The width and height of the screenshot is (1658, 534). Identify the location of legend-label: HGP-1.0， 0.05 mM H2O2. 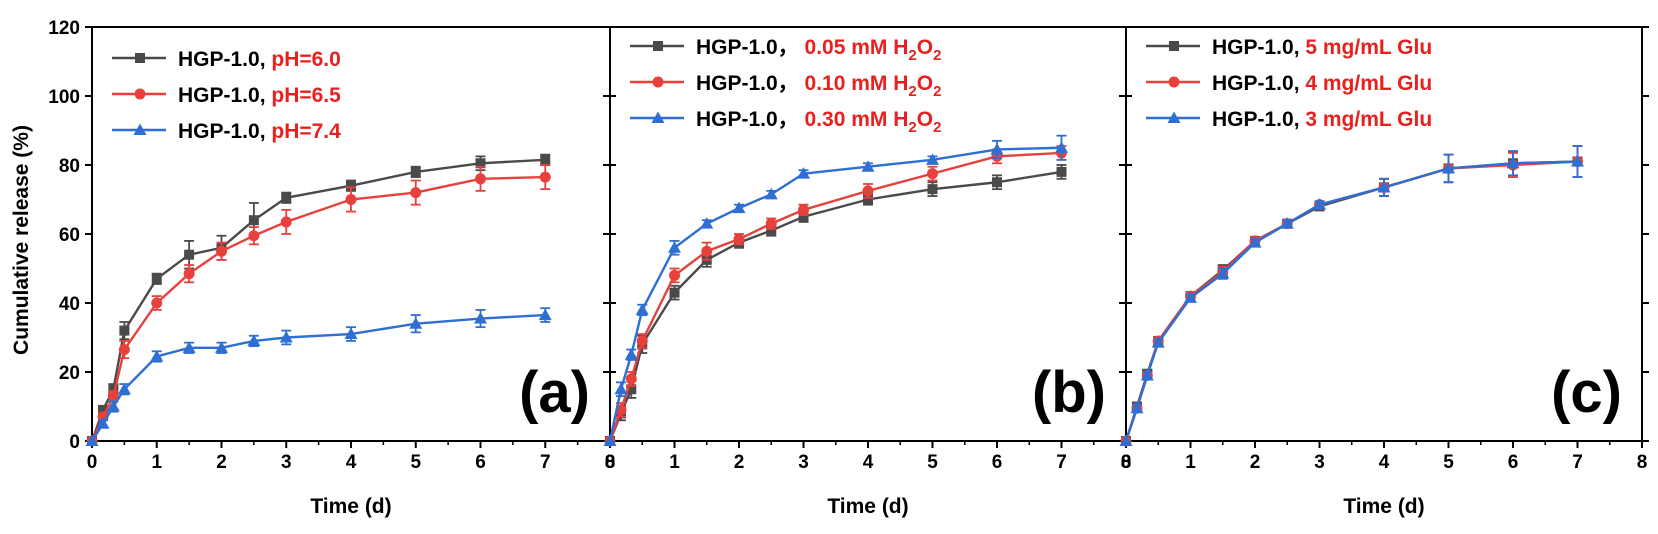
(818, 50).